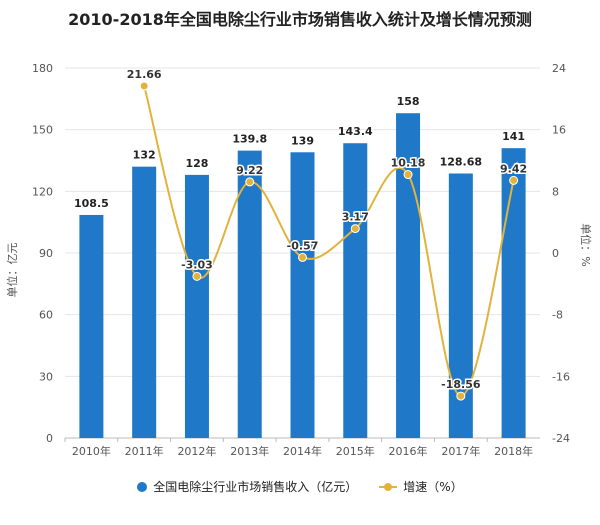 The height and width of the screenshot is (525, 600). I want to click on bar-value-label: 132, so click(144, 155).